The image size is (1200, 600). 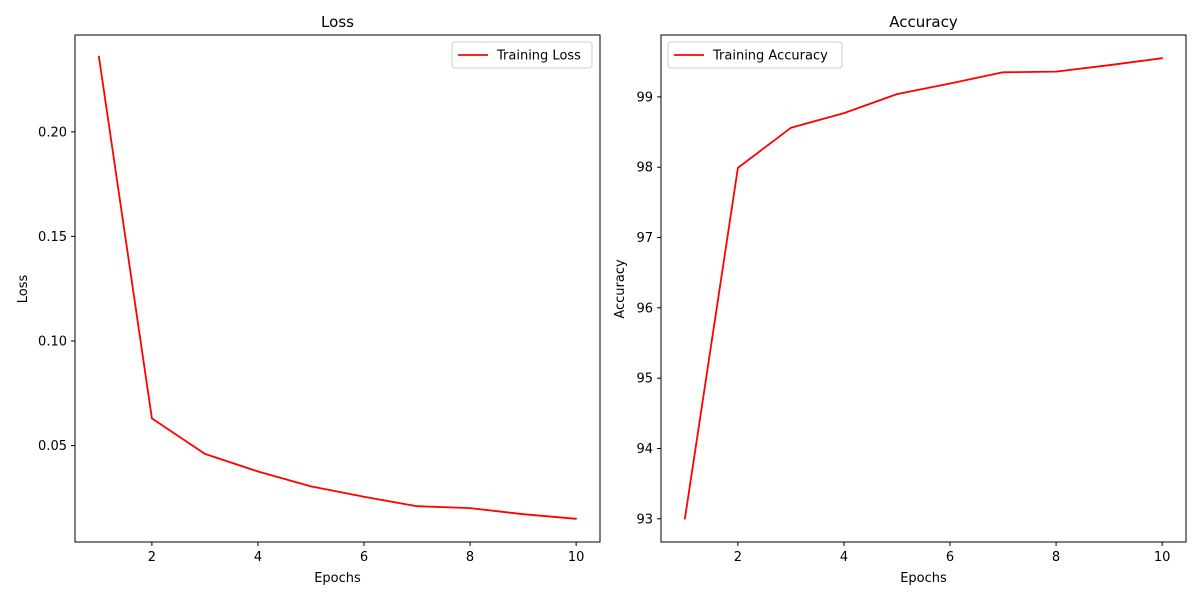 I want to click on accuracy-y-tick-label: 95, so click(x=644, y=379).